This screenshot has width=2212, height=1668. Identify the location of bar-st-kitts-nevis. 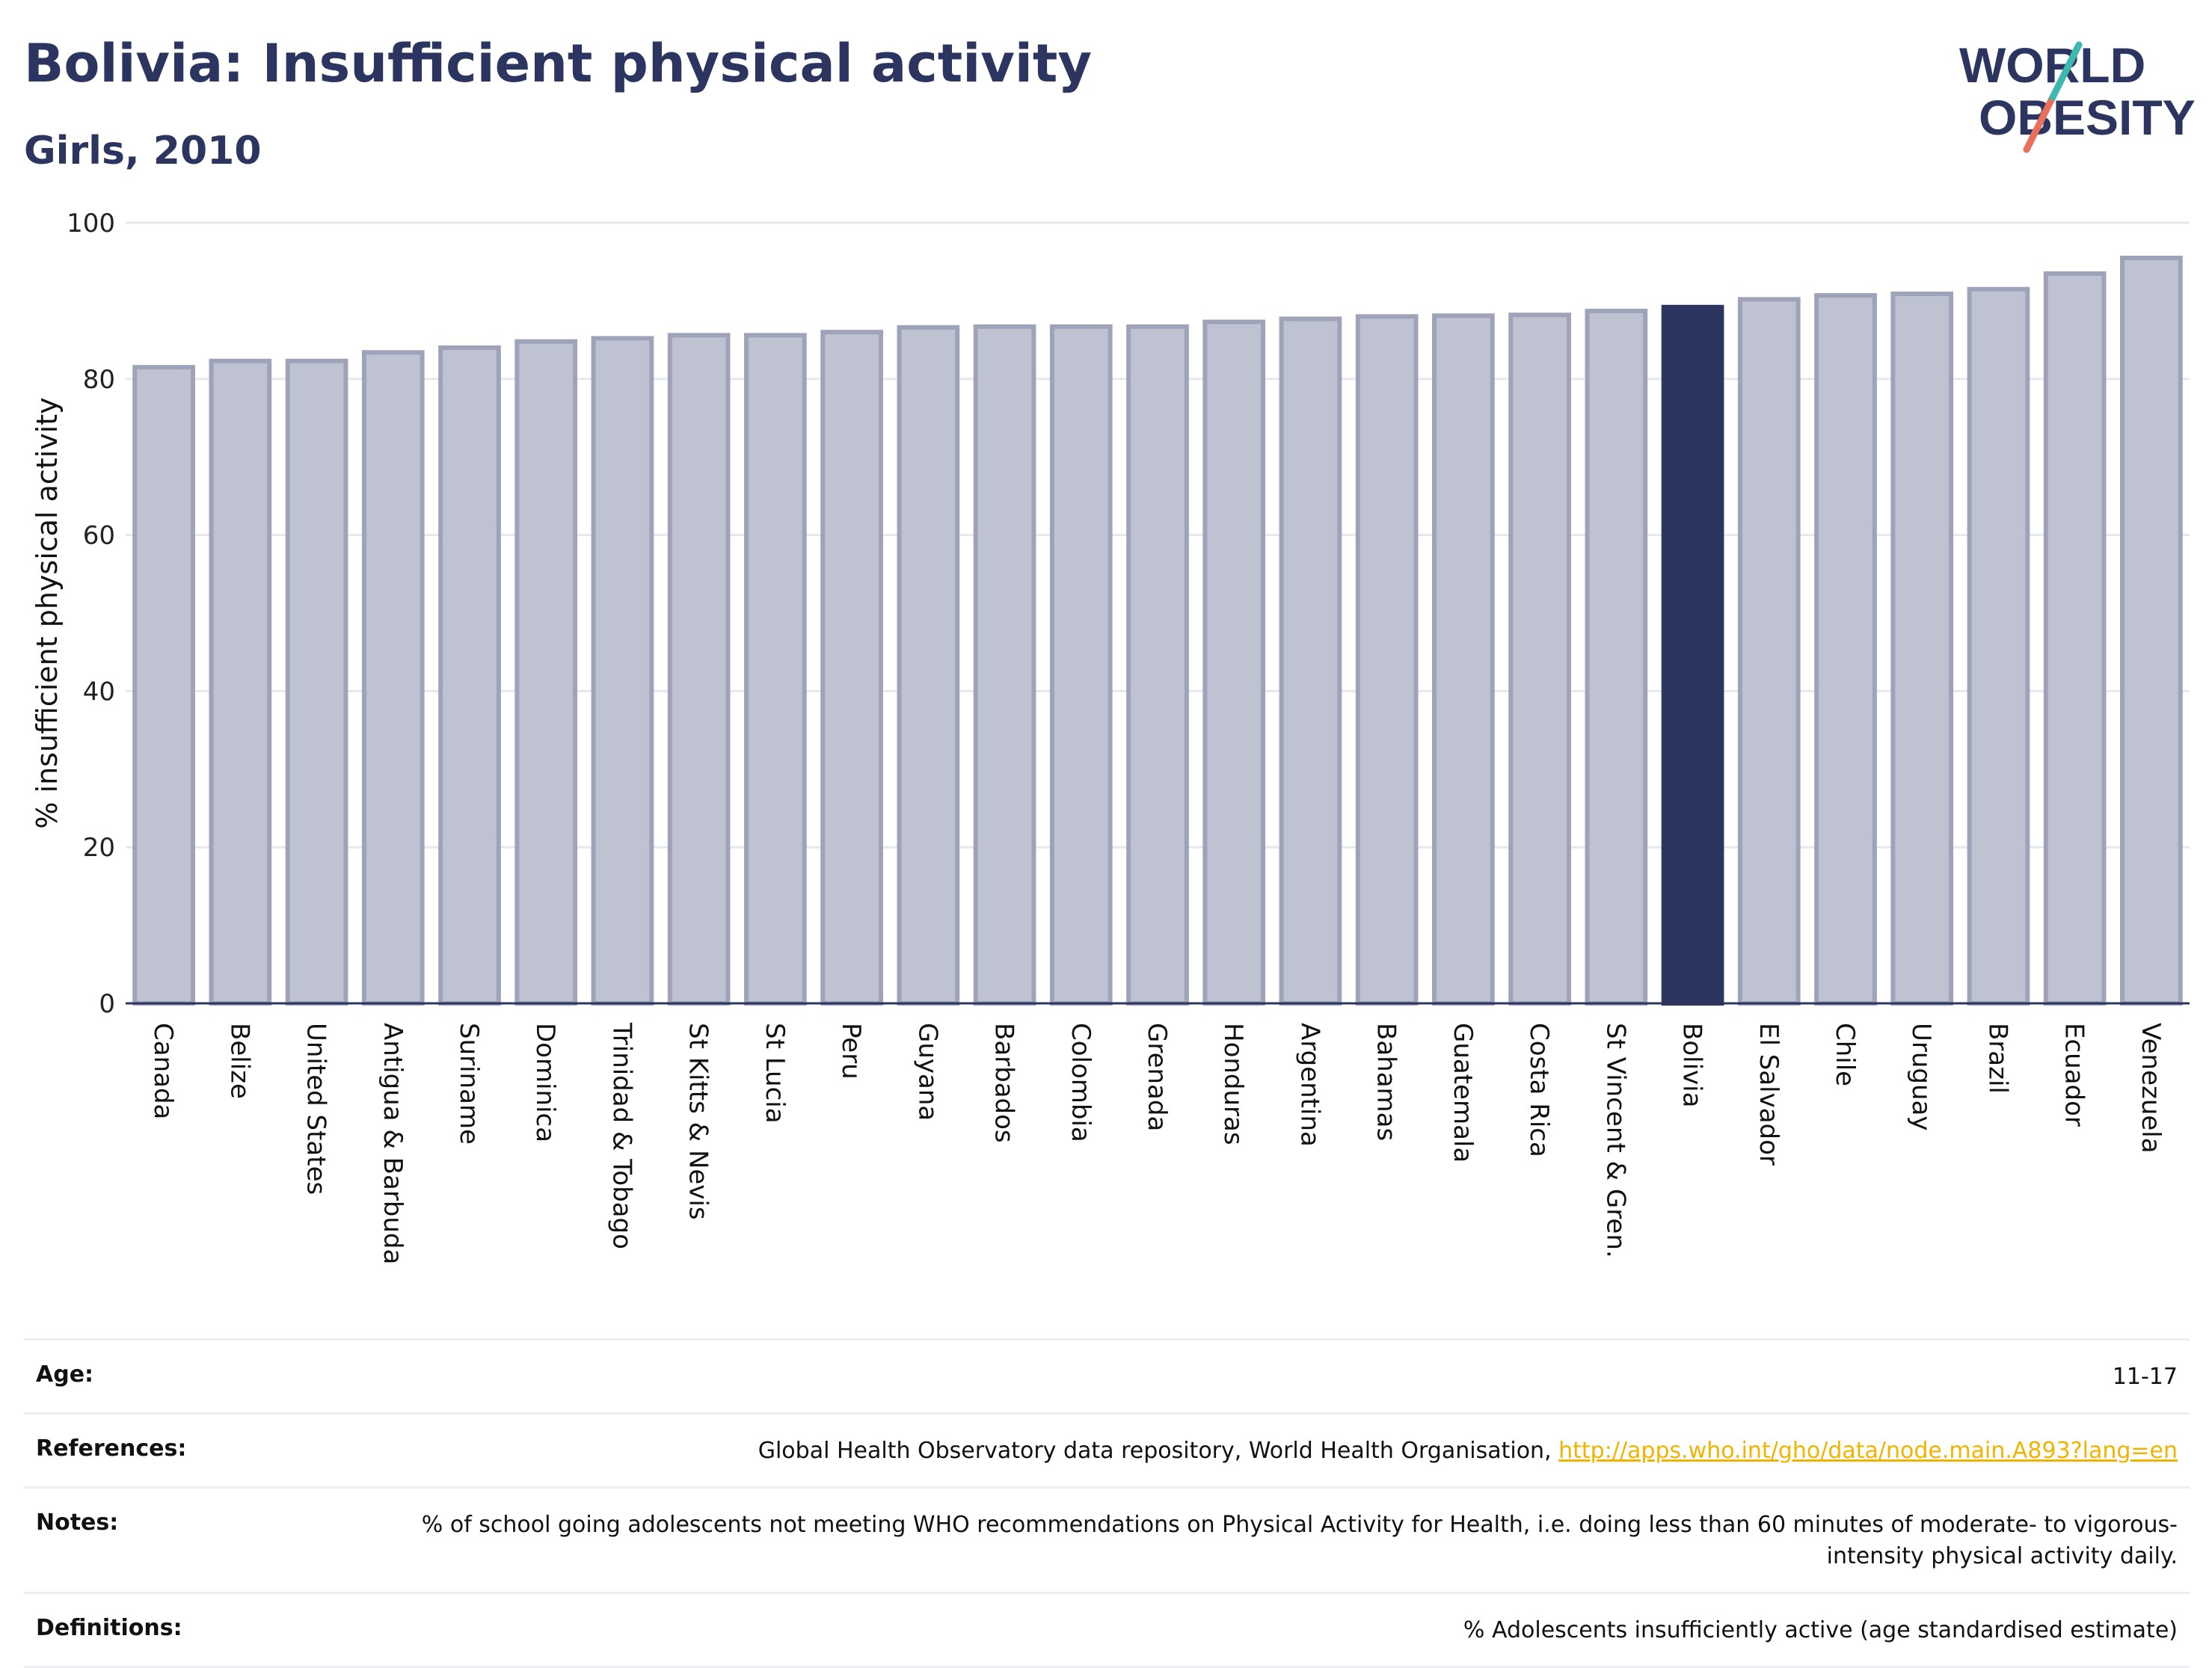
(699, 669).